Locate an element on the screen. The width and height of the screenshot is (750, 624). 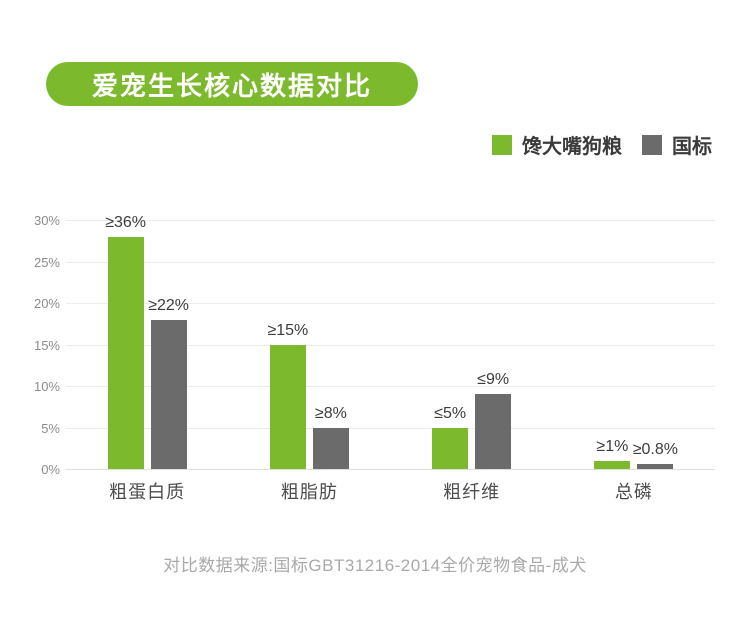
title-banner: 爱宠生长核心数据对比 is located at coordinates (232, 84).